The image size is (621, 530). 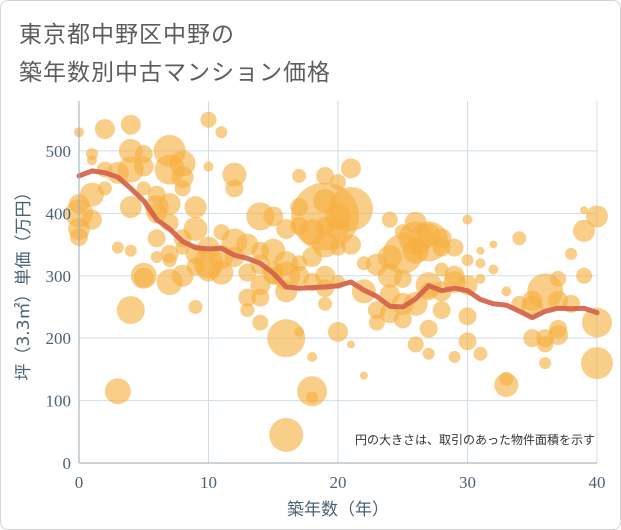 I want to click on y-tick-label: 300, so click(x=59, y=276).